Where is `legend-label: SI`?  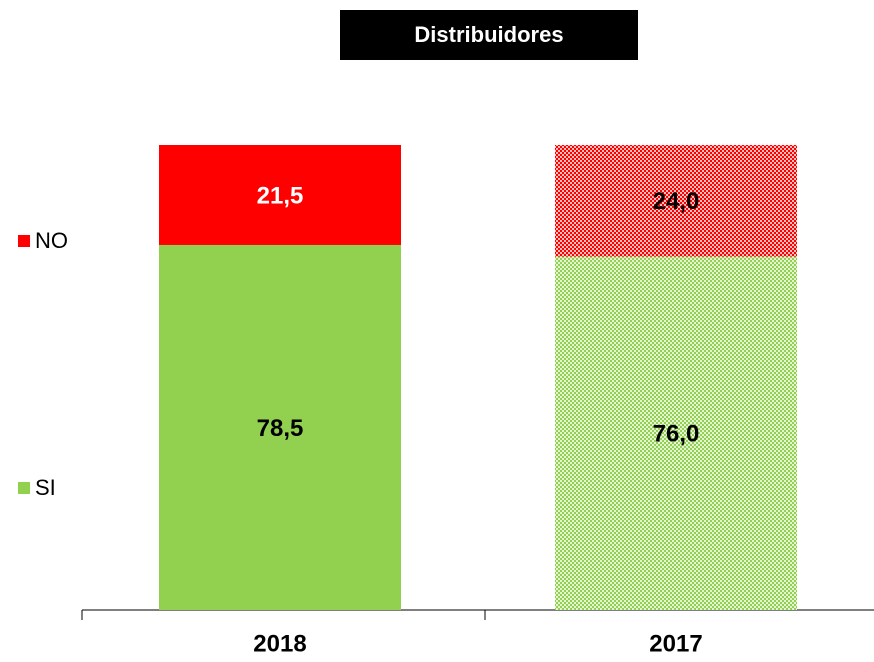
legend-label: SI is located at coordinates (45, 487).